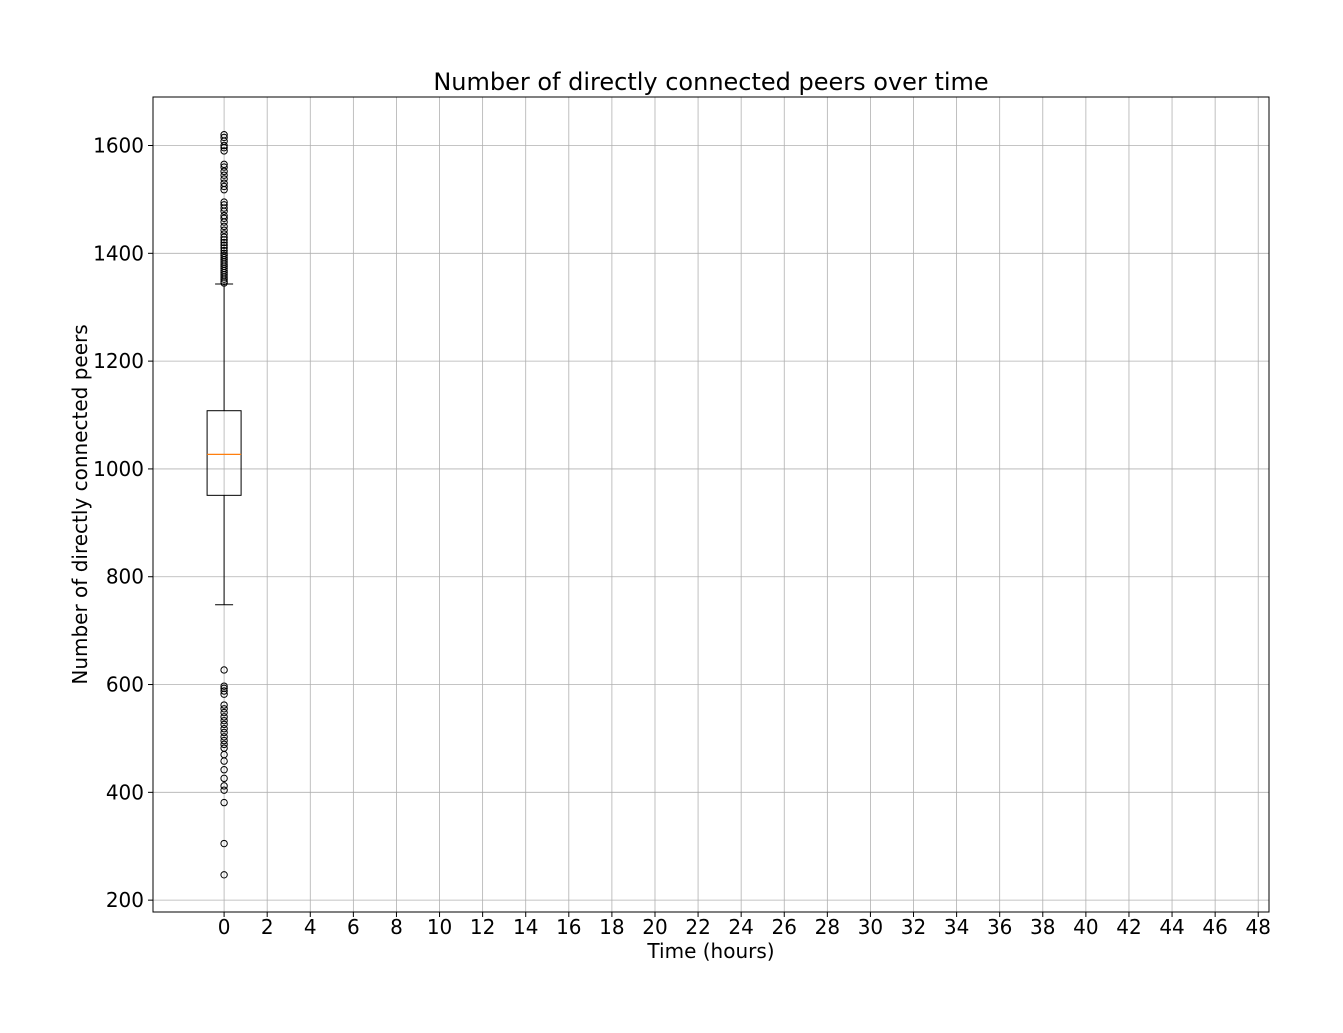  What do you see at coordinates (697, 927) in the screenshot?
I see `x-tick-label: 22` at bounding box center [697, 927].